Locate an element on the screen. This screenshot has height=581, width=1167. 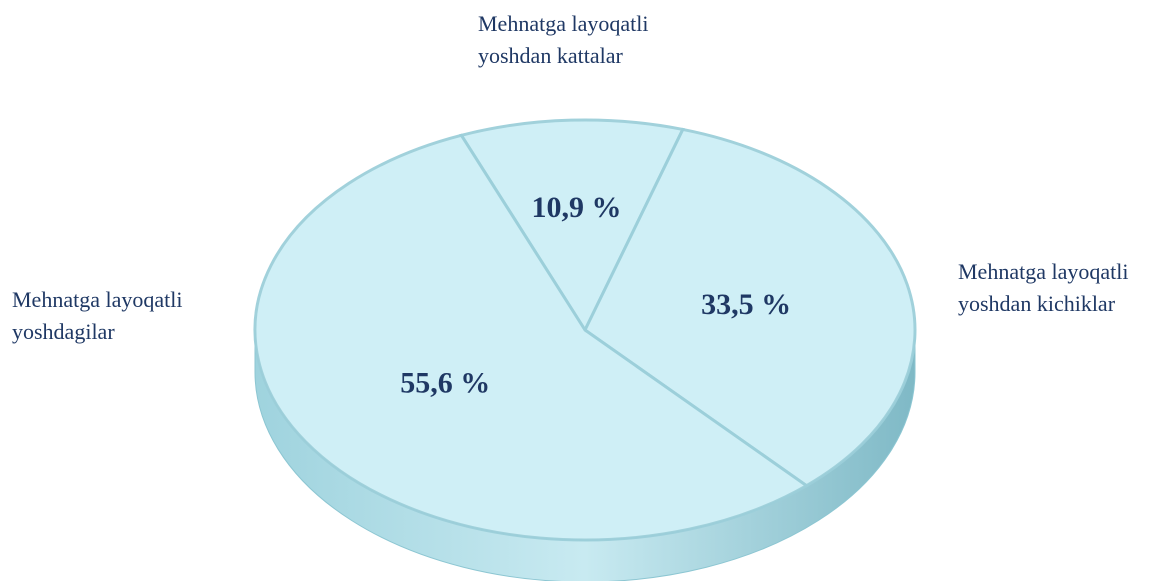
value-label: 10,9 % is located at coordinates (577, 207).